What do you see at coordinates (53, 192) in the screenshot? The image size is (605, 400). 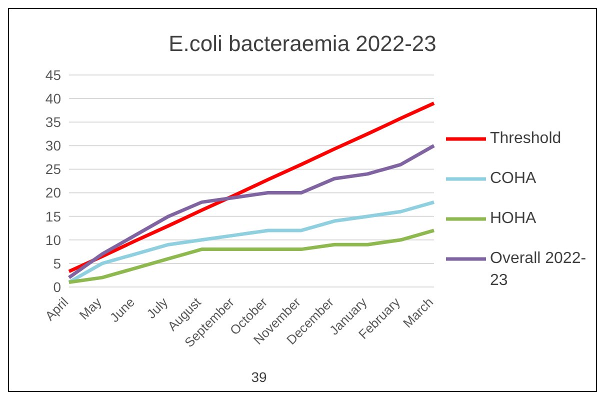 I see `y-tick-label: 20` at bounding box center [53, 192].